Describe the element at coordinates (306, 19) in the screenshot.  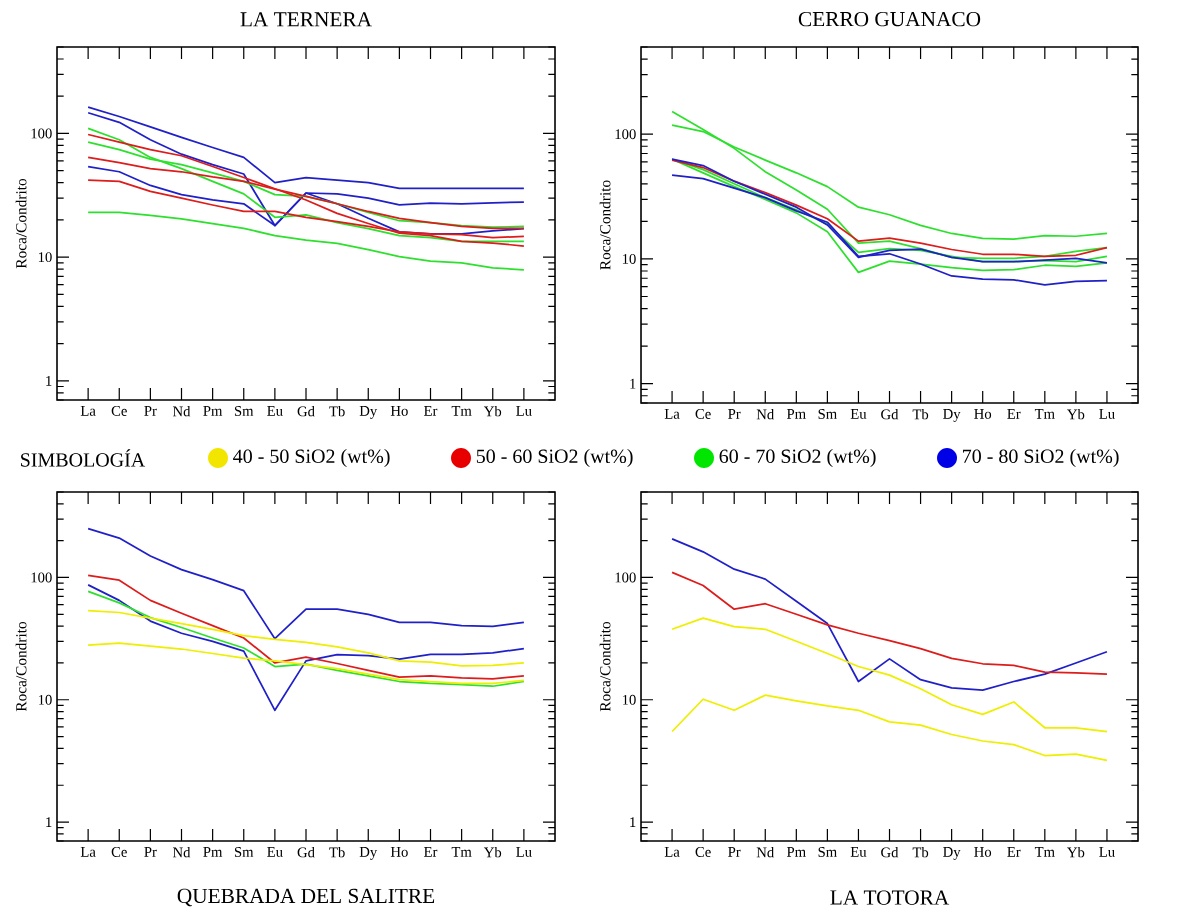
I see `chart-title: LA TERNERA` at that location.